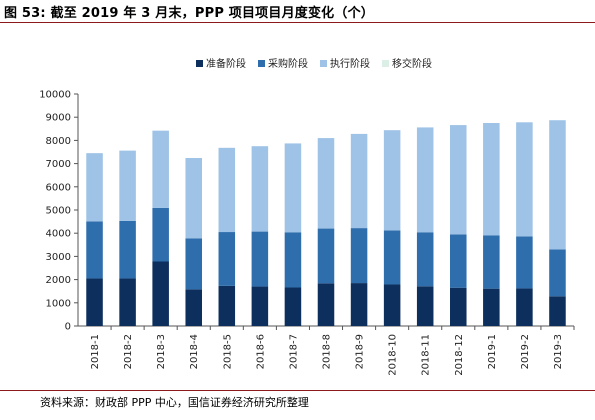  What do you see at coordinates (226, 63) in the screenshot?
I see `legend-label-1: 准备阶段` at bounding box center [226, 63].